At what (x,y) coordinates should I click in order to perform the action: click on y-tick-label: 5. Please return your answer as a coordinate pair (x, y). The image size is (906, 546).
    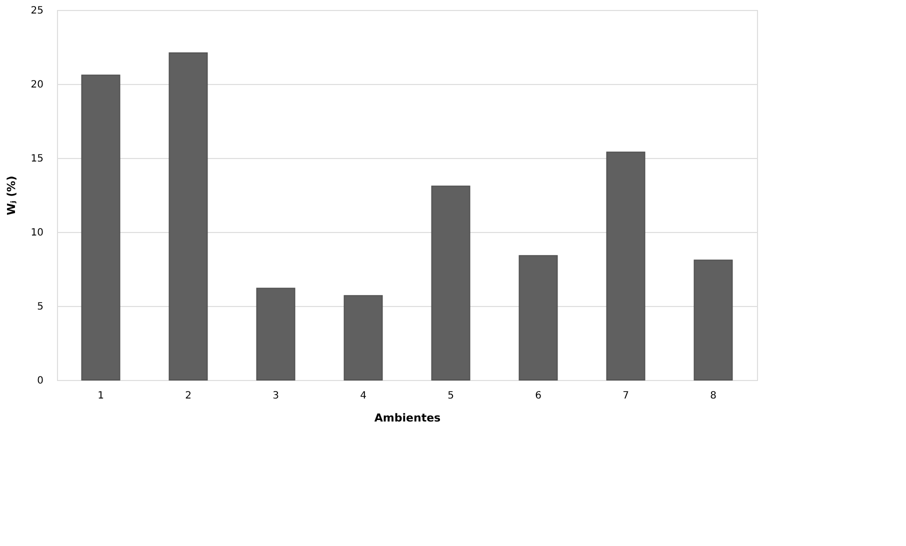
    Looking at the image, I should click on (40, 307).